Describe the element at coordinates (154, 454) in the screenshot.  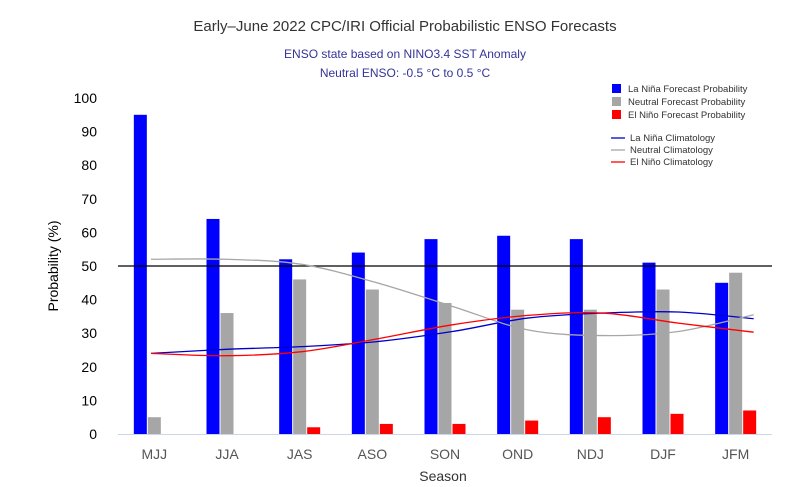
I see `x-tick-label: MJJ` at that location.